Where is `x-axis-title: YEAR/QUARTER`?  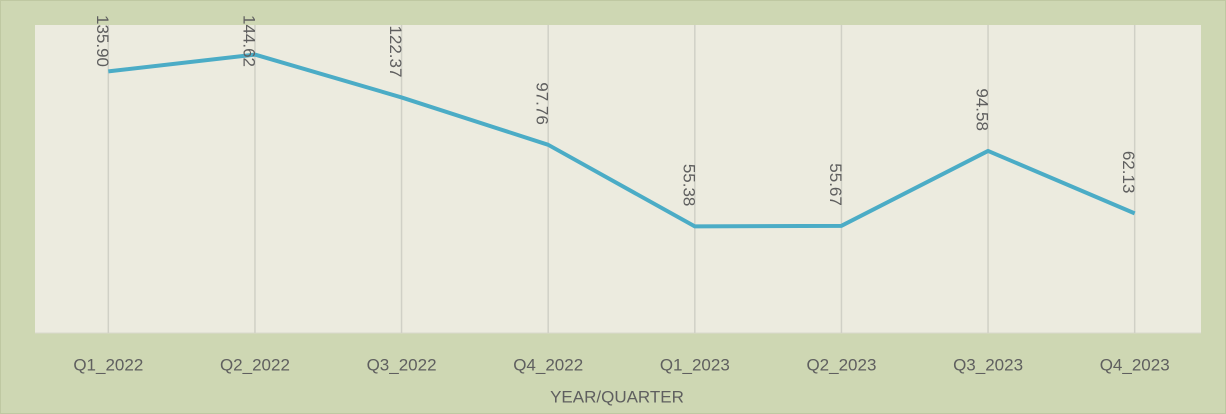
x-axis-title: YEAR/QUARTER is located at coordinates (617, 396).